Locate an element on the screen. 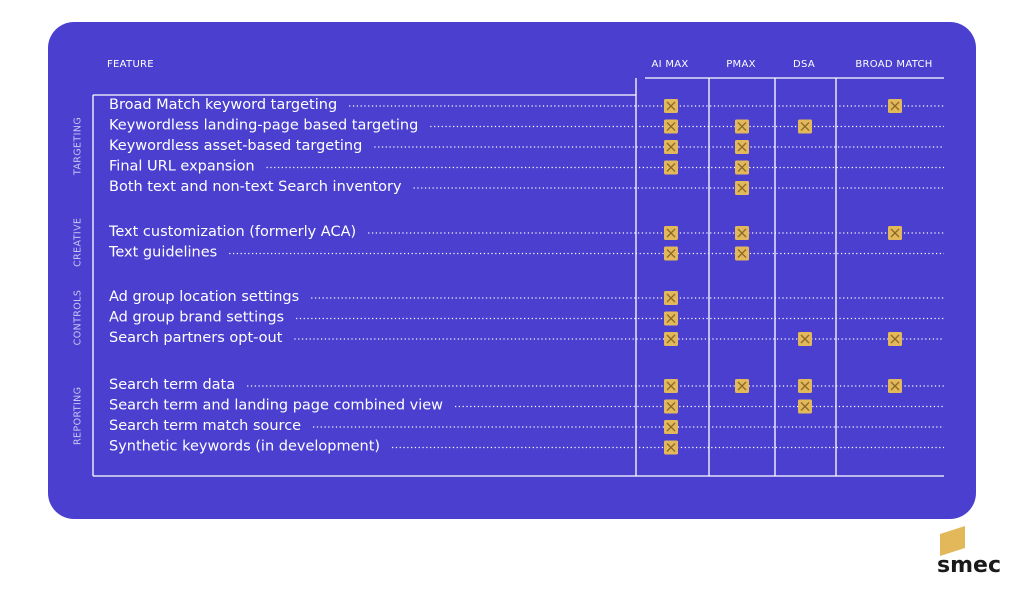  feature-label: Search term data is located at coordinates (172, 385).